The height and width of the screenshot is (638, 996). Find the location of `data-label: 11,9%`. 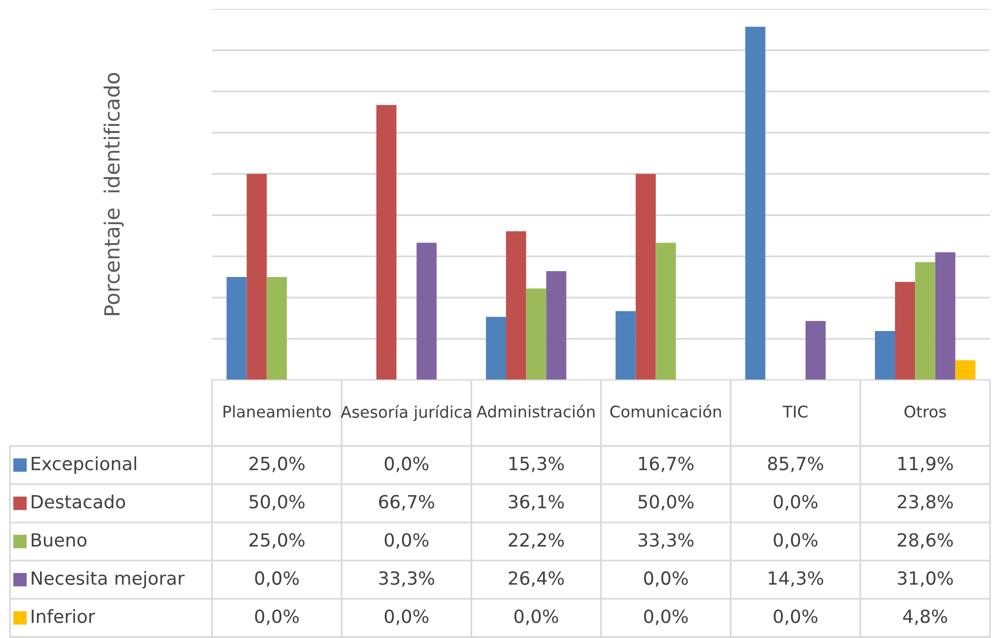

data-label: 11,9% is located at coordinates (925, 464).